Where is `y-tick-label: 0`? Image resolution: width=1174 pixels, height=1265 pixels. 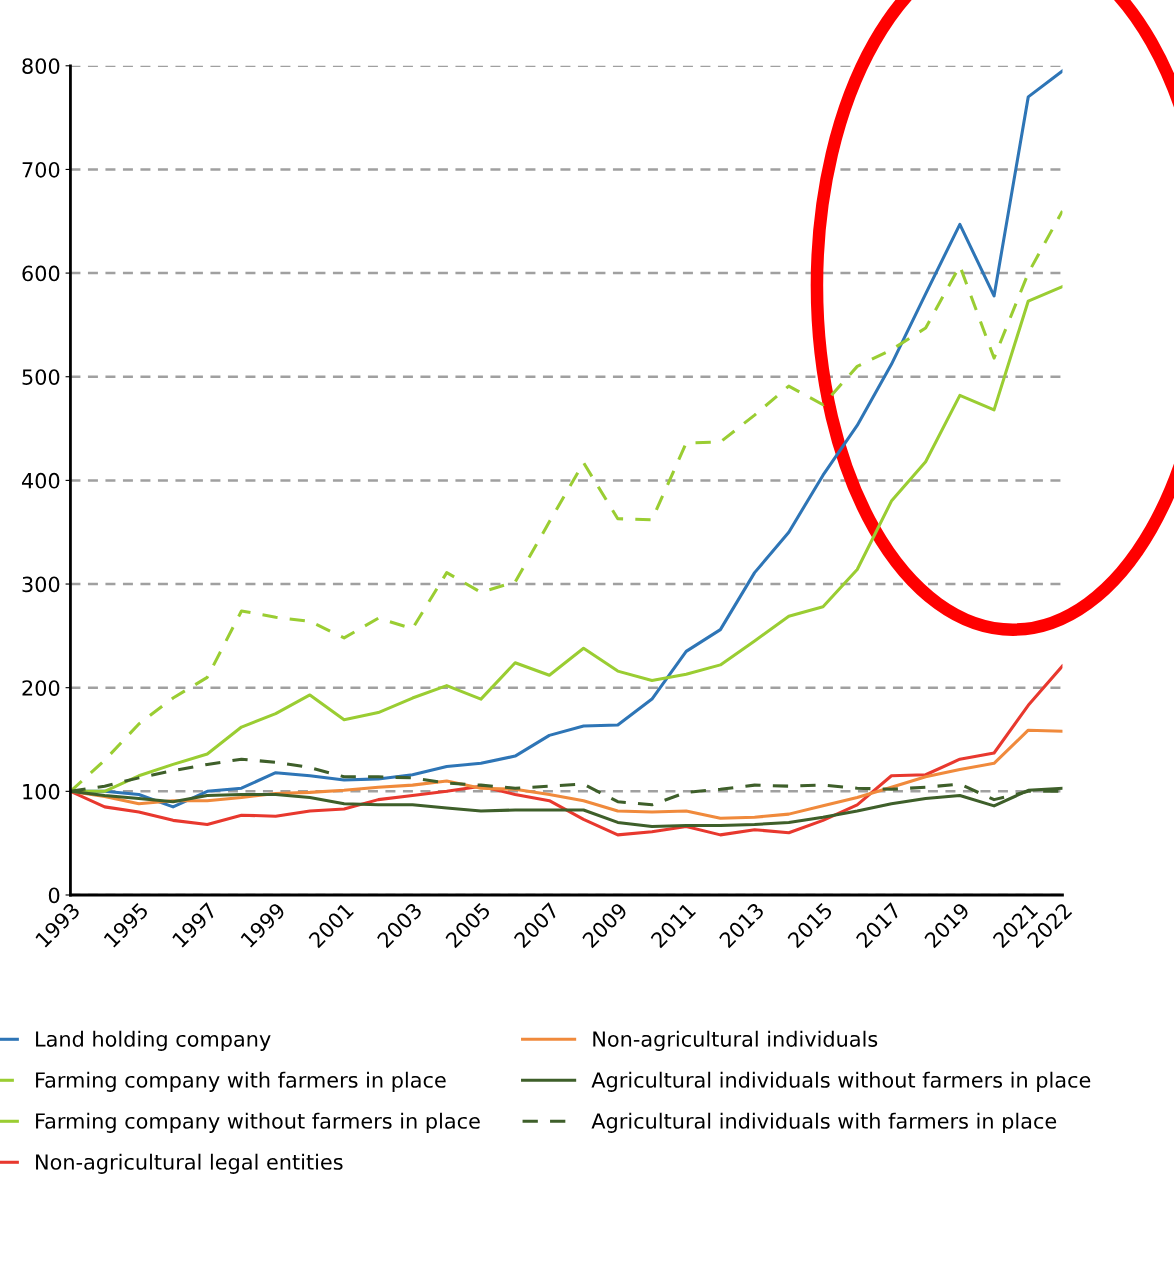 y-tick-label: 0 is located at coordinates (54, 895).